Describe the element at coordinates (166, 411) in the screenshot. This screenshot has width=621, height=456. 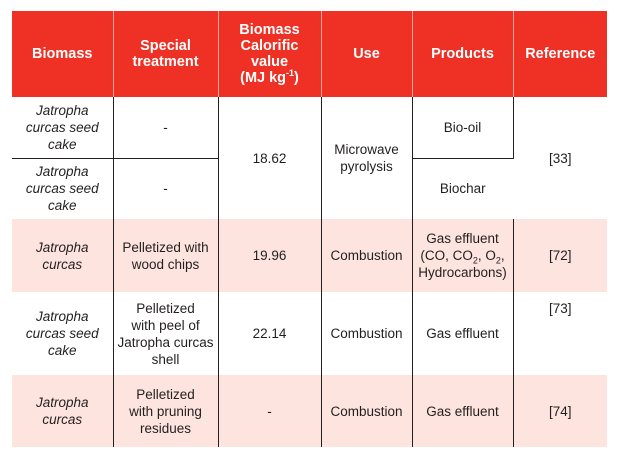
I see `cell-treatment: Pelletized with pruning residues` at that location.